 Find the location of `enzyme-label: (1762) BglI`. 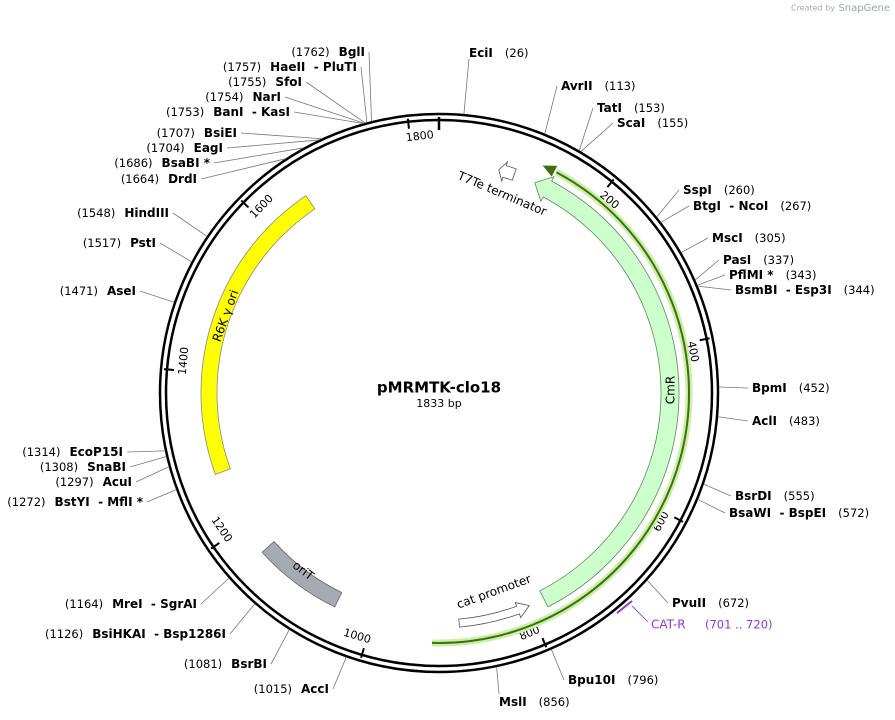

enzyme-label: (1762) BglI is located at coordinates (328, 52).